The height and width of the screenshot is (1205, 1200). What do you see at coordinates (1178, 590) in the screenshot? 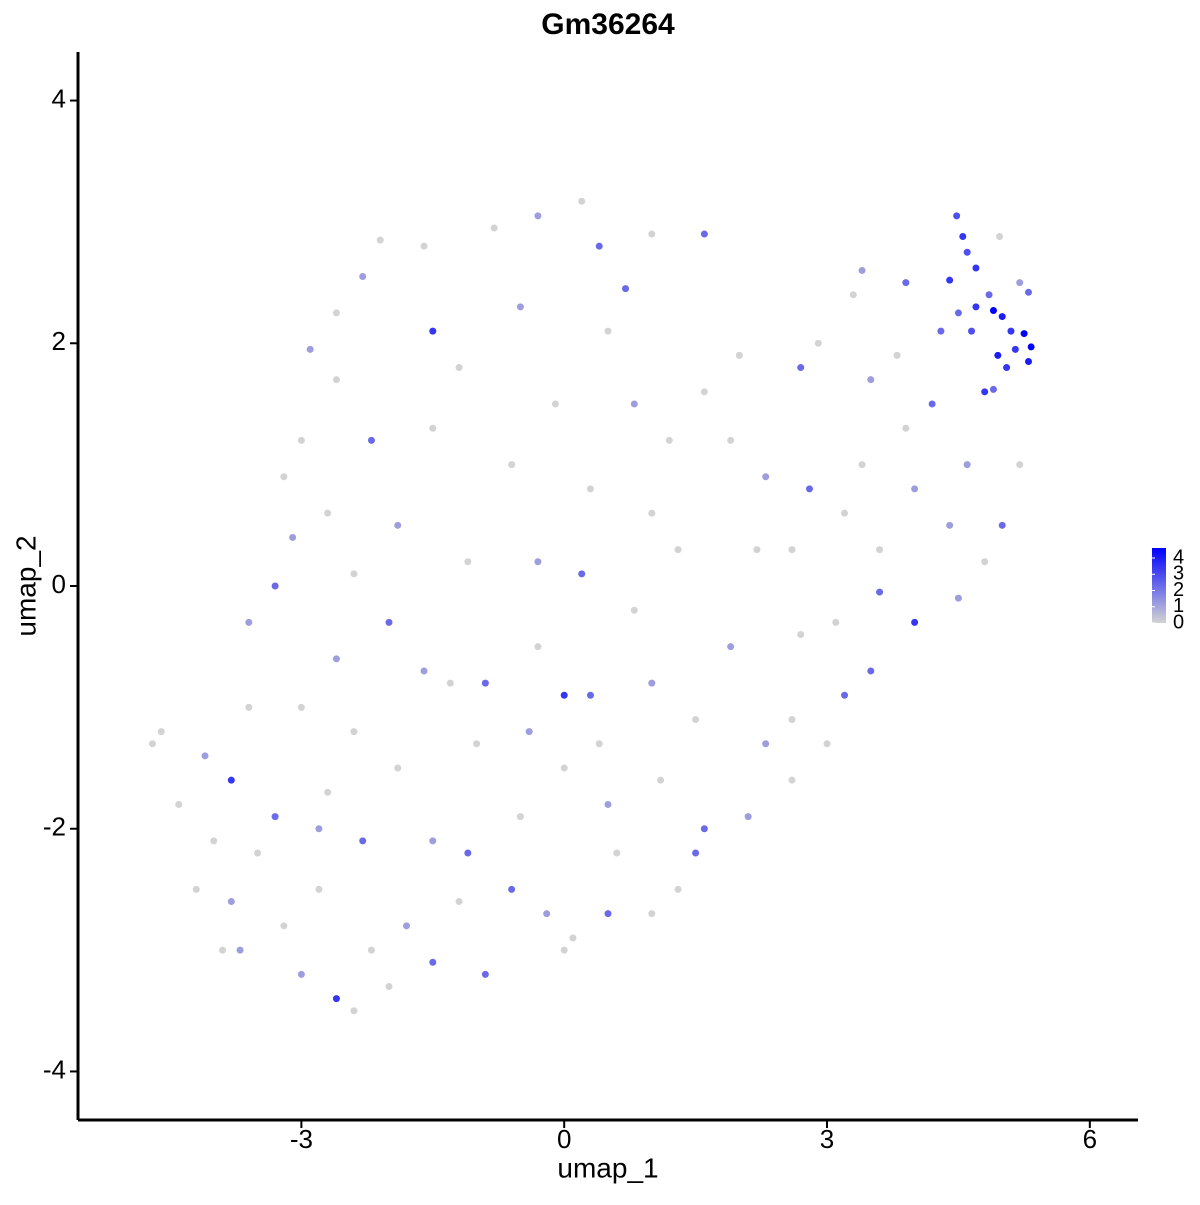
I see `colorbar-label: 2` at bounding box center [1178, 590].